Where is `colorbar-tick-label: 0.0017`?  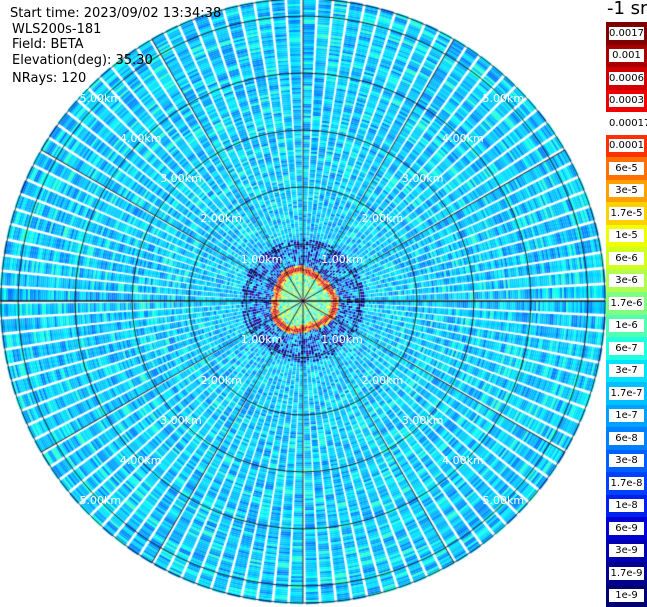 colorbar-tick-label: 0.0017 is located at coordinates (626, 33).